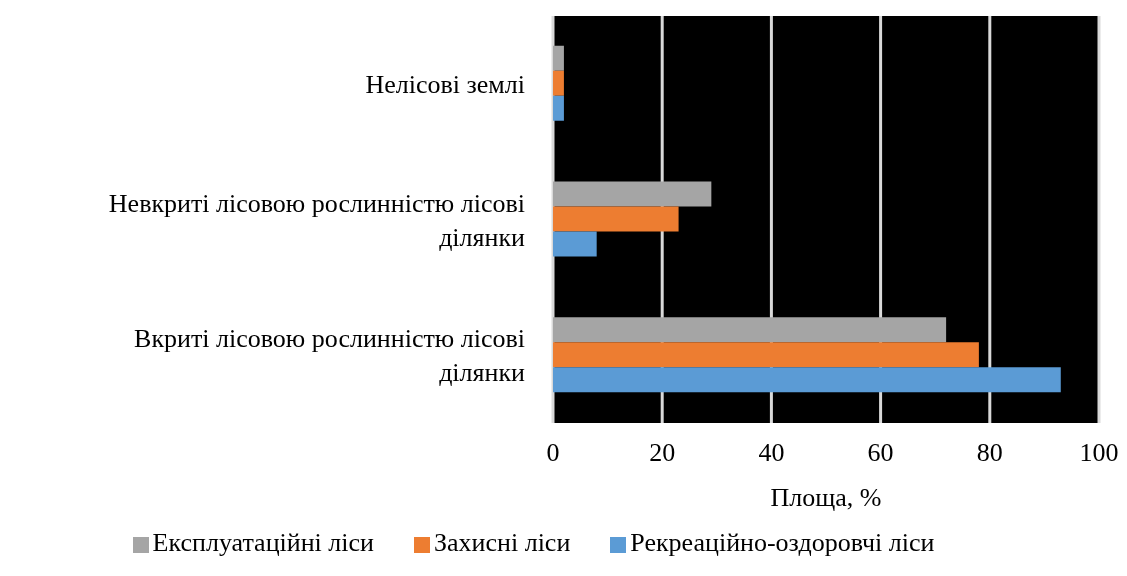  Describe the element at coordinates (782, 542) in the screenshot. I see `legend-label: Рекреаційно-оздоровчі ліси` at that location.